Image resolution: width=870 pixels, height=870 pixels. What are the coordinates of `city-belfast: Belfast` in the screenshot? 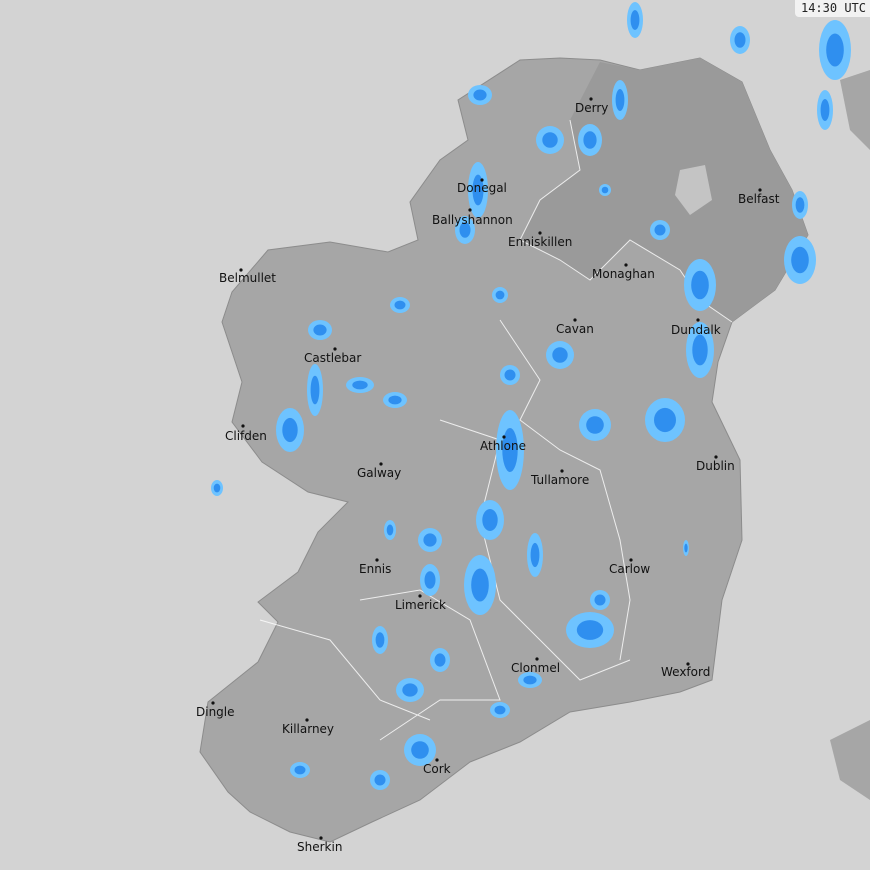 It's located at (759, 197).